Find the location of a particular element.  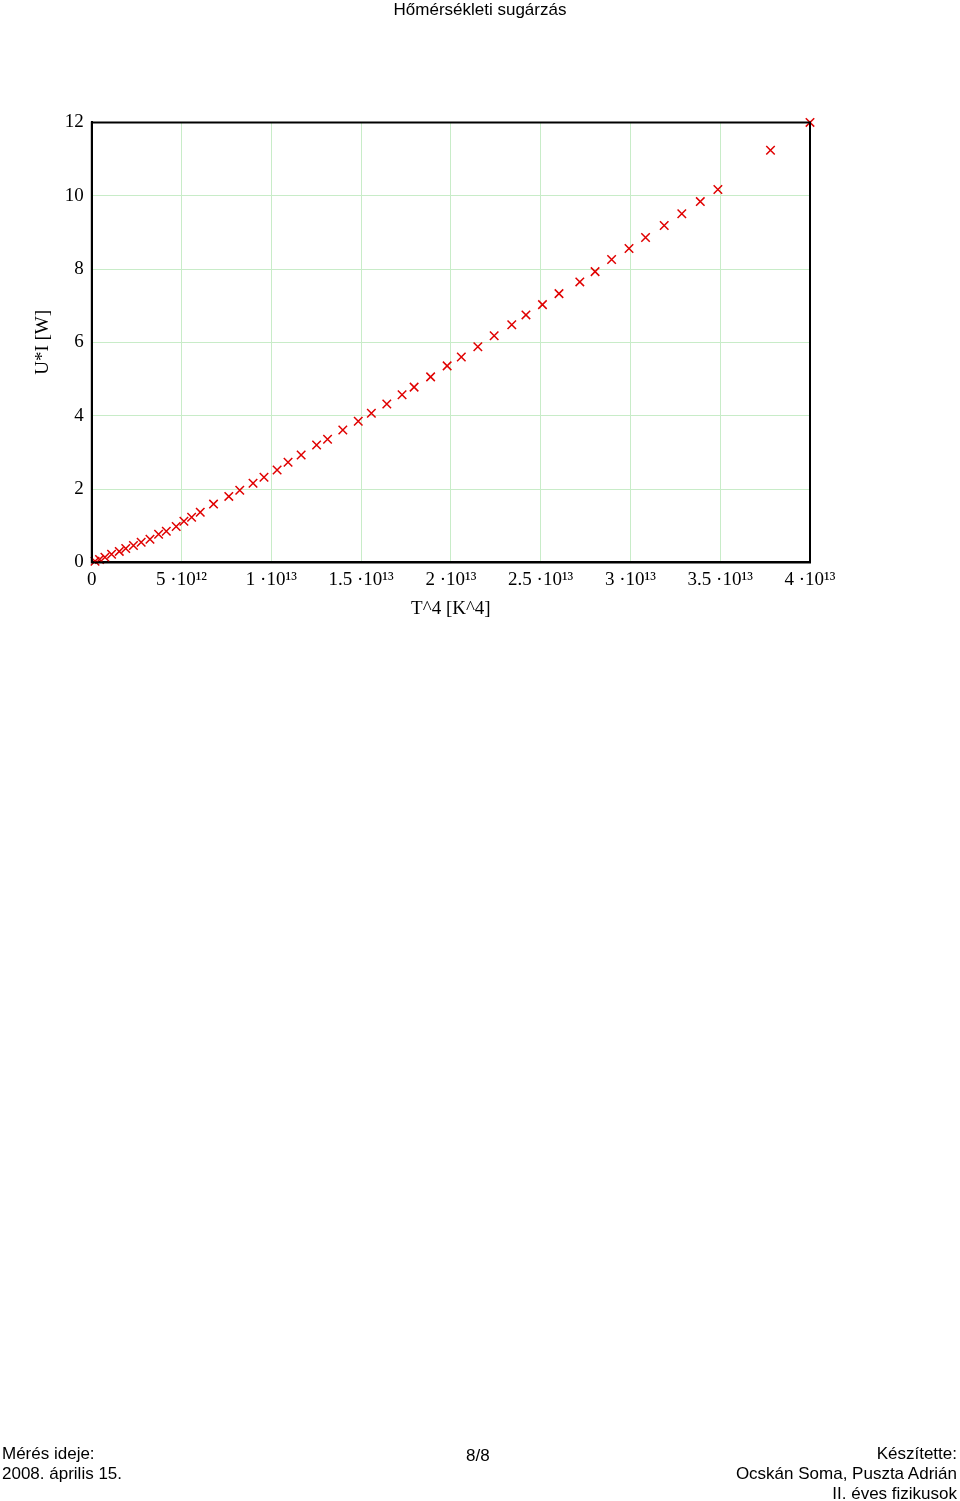

x-tick-label: 2.5 ·10¹³ is located at coordinates (541, 578).